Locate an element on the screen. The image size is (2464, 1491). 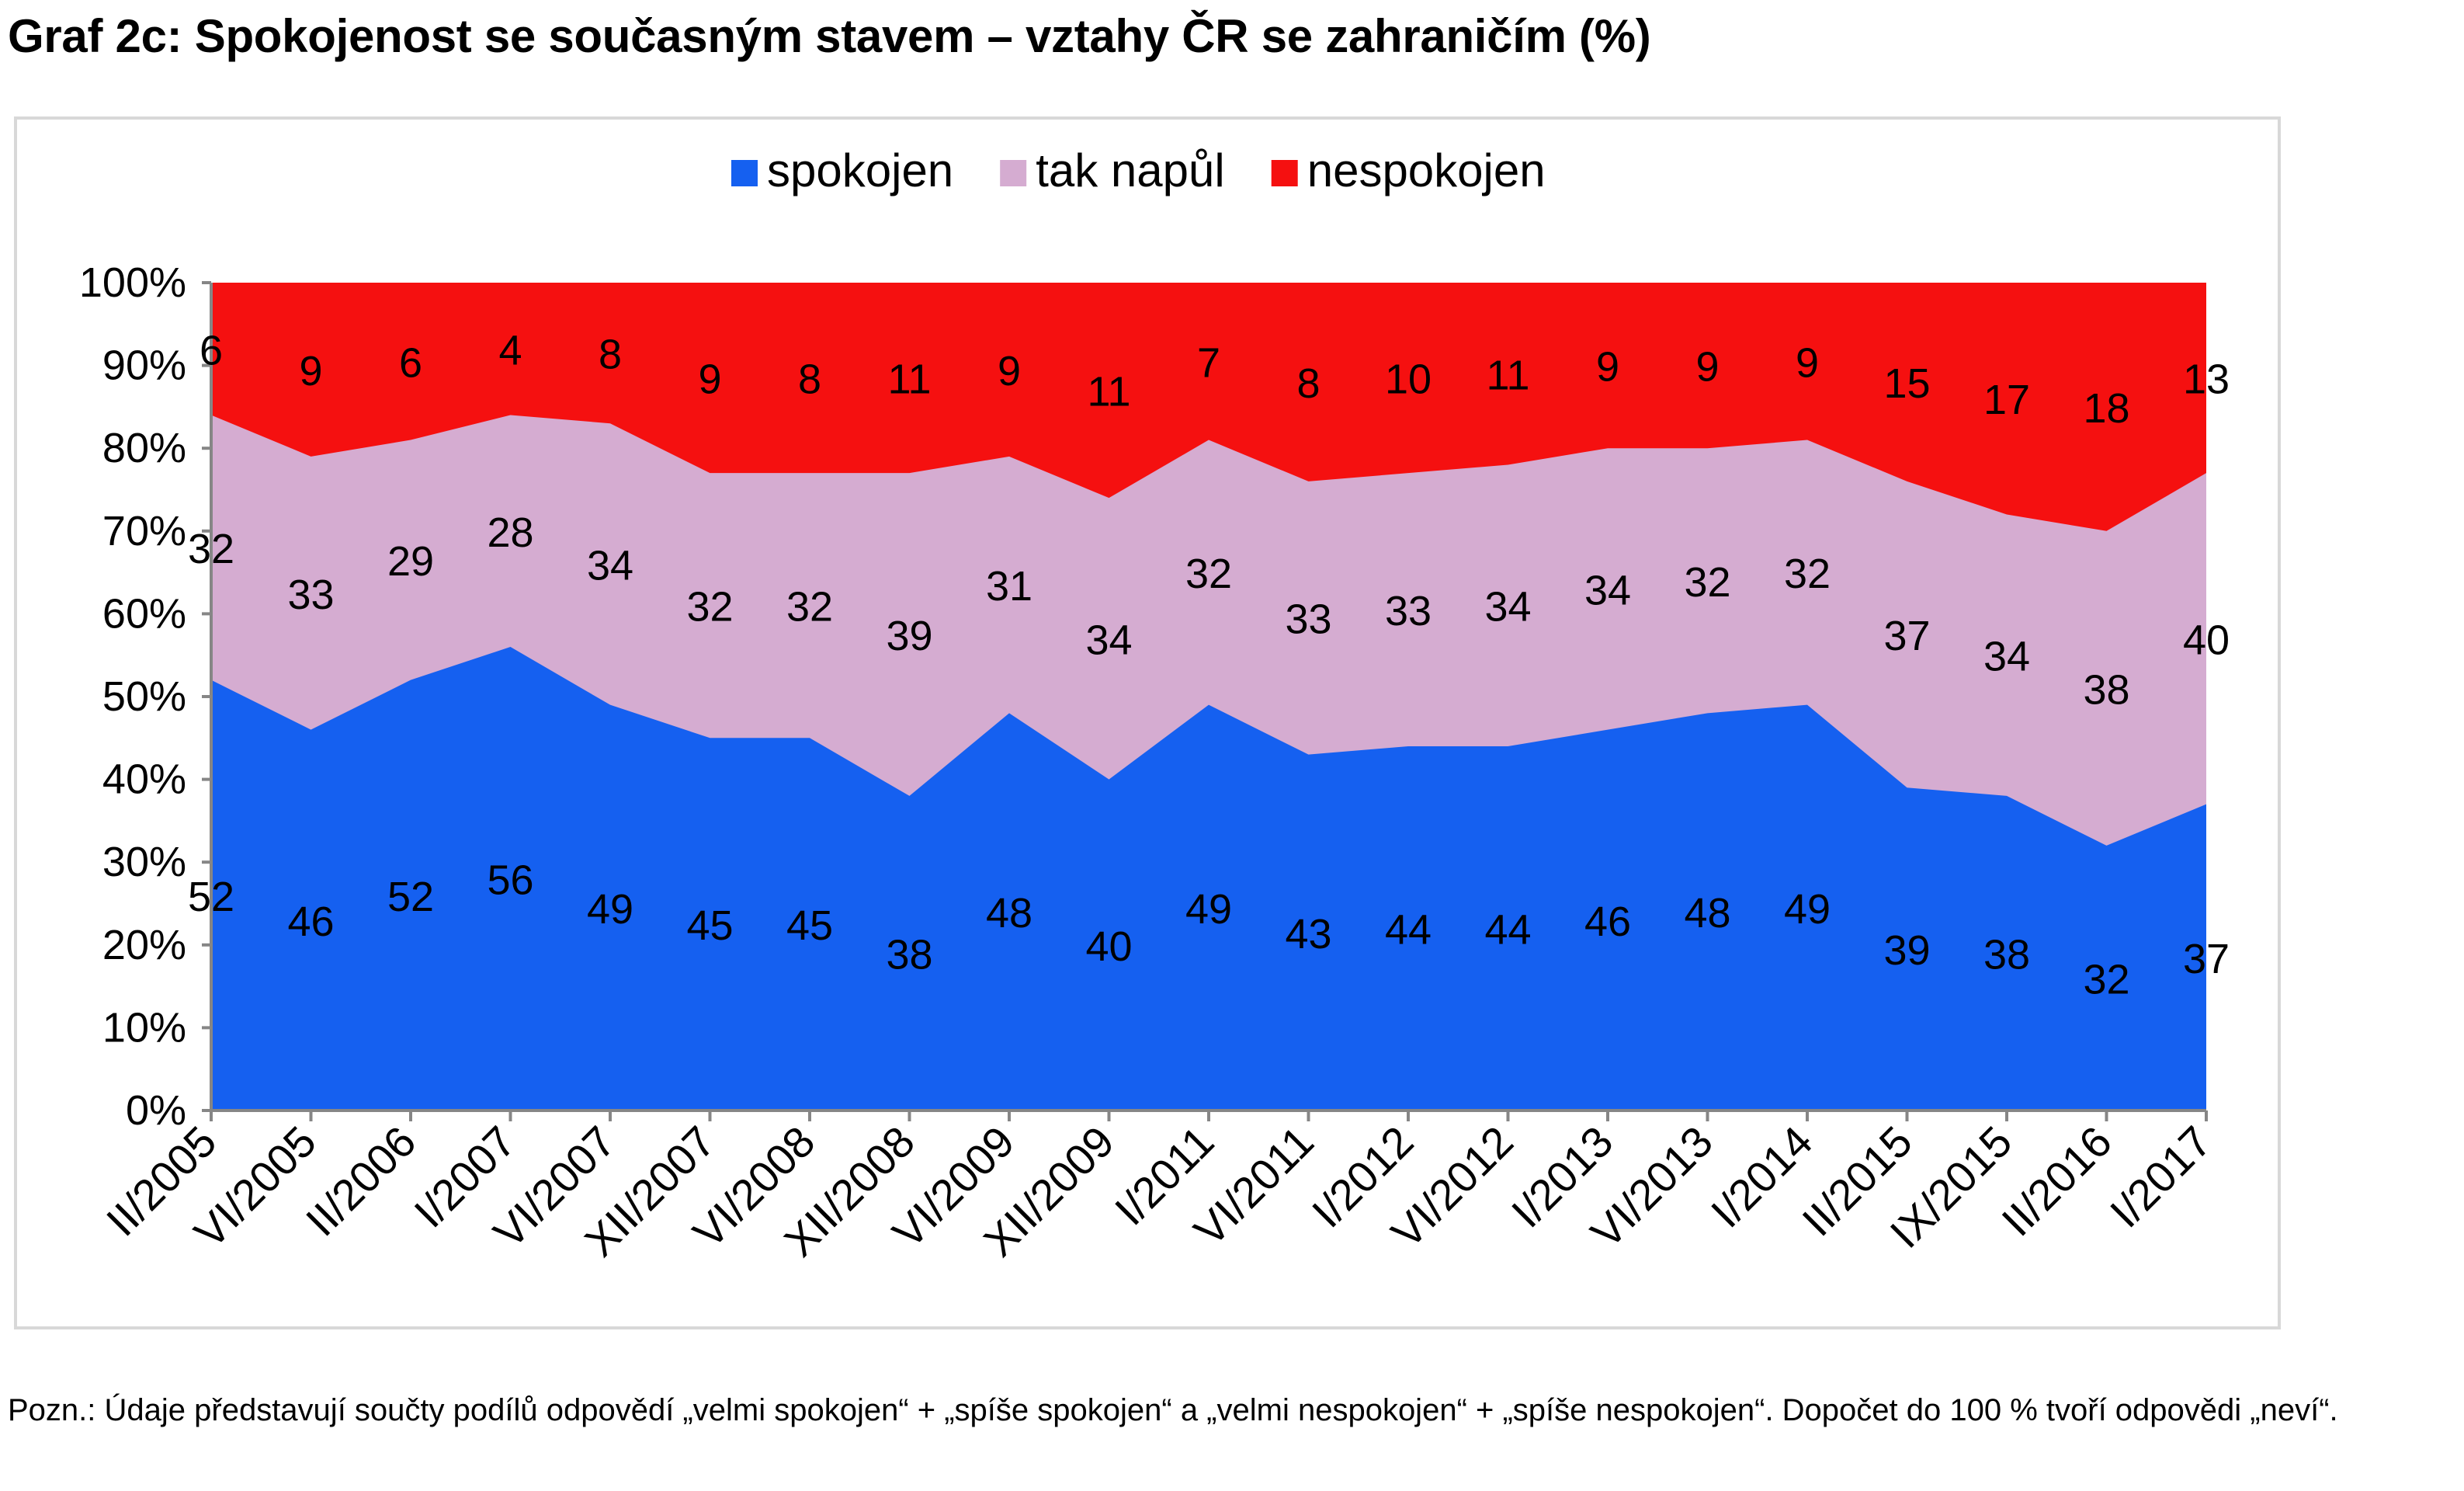
y-tick-label: 30% is located at coordinates (144, 862).